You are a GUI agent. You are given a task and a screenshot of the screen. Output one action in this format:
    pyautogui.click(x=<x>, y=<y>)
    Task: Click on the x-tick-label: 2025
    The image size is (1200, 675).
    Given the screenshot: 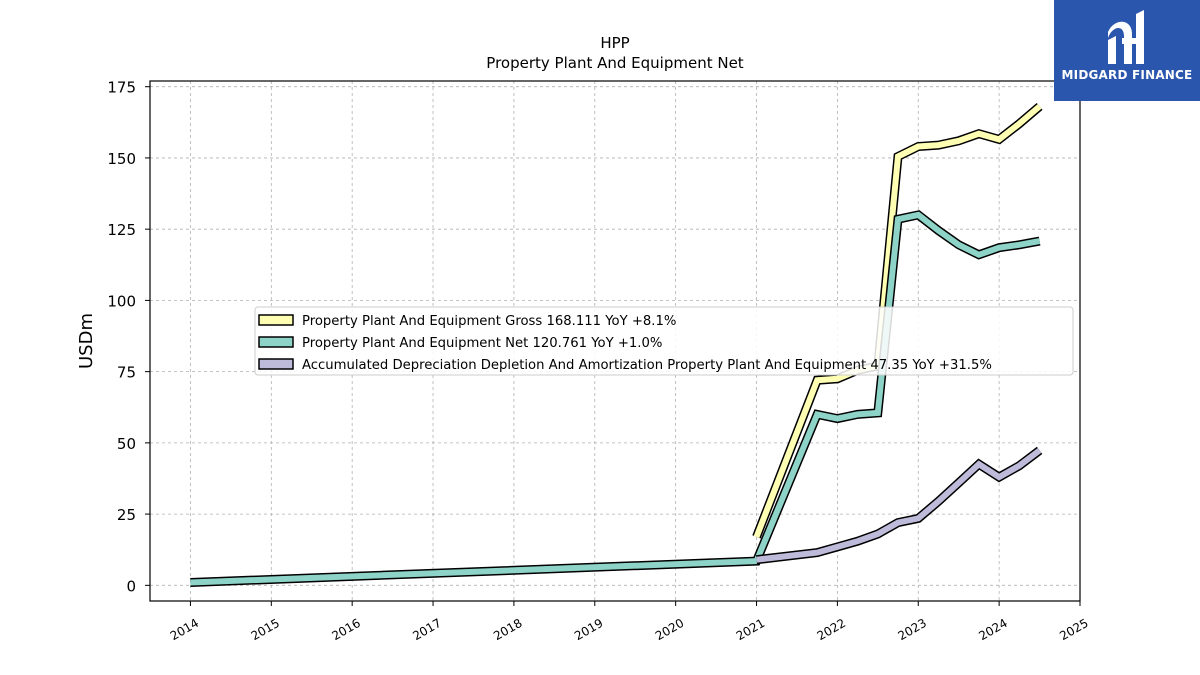 What is the action you would take?
    pyautogui.click(x=1073, y=629)
    